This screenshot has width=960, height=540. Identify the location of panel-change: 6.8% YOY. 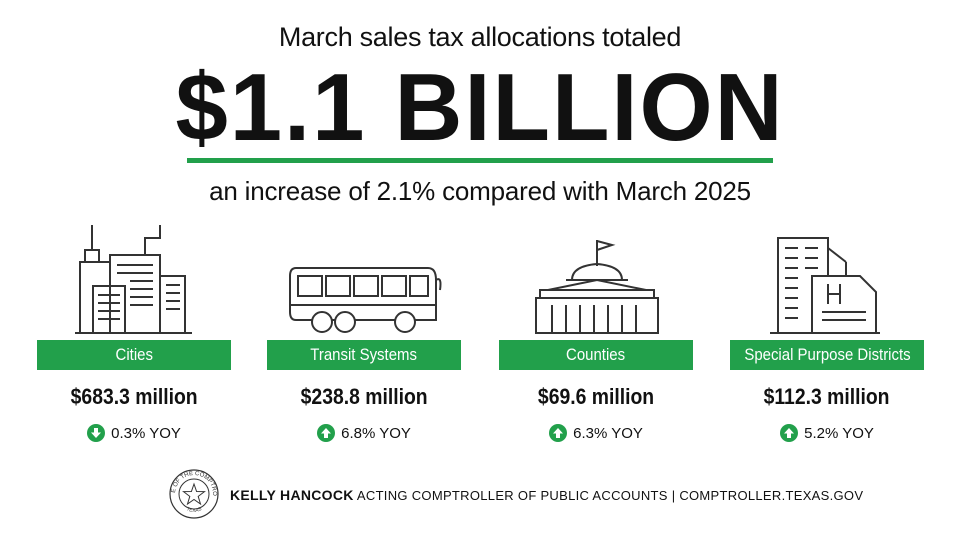
(364, 433).